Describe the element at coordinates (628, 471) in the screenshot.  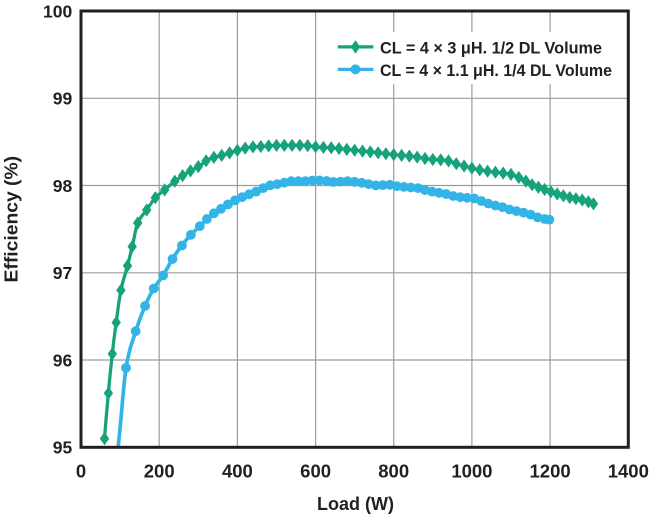
I see `svg-text: 1400` at that location.